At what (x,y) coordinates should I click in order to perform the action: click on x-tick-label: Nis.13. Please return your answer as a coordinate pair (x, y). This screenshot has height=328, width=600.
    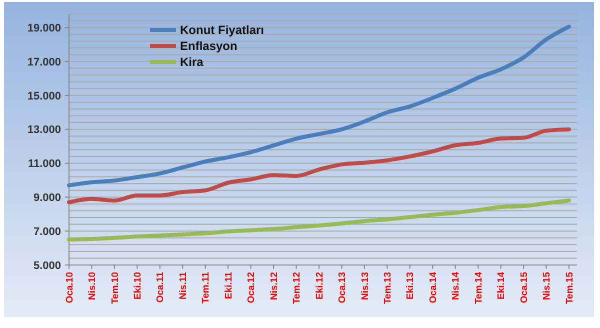
    Looking at the image, I should click on (365, 286).